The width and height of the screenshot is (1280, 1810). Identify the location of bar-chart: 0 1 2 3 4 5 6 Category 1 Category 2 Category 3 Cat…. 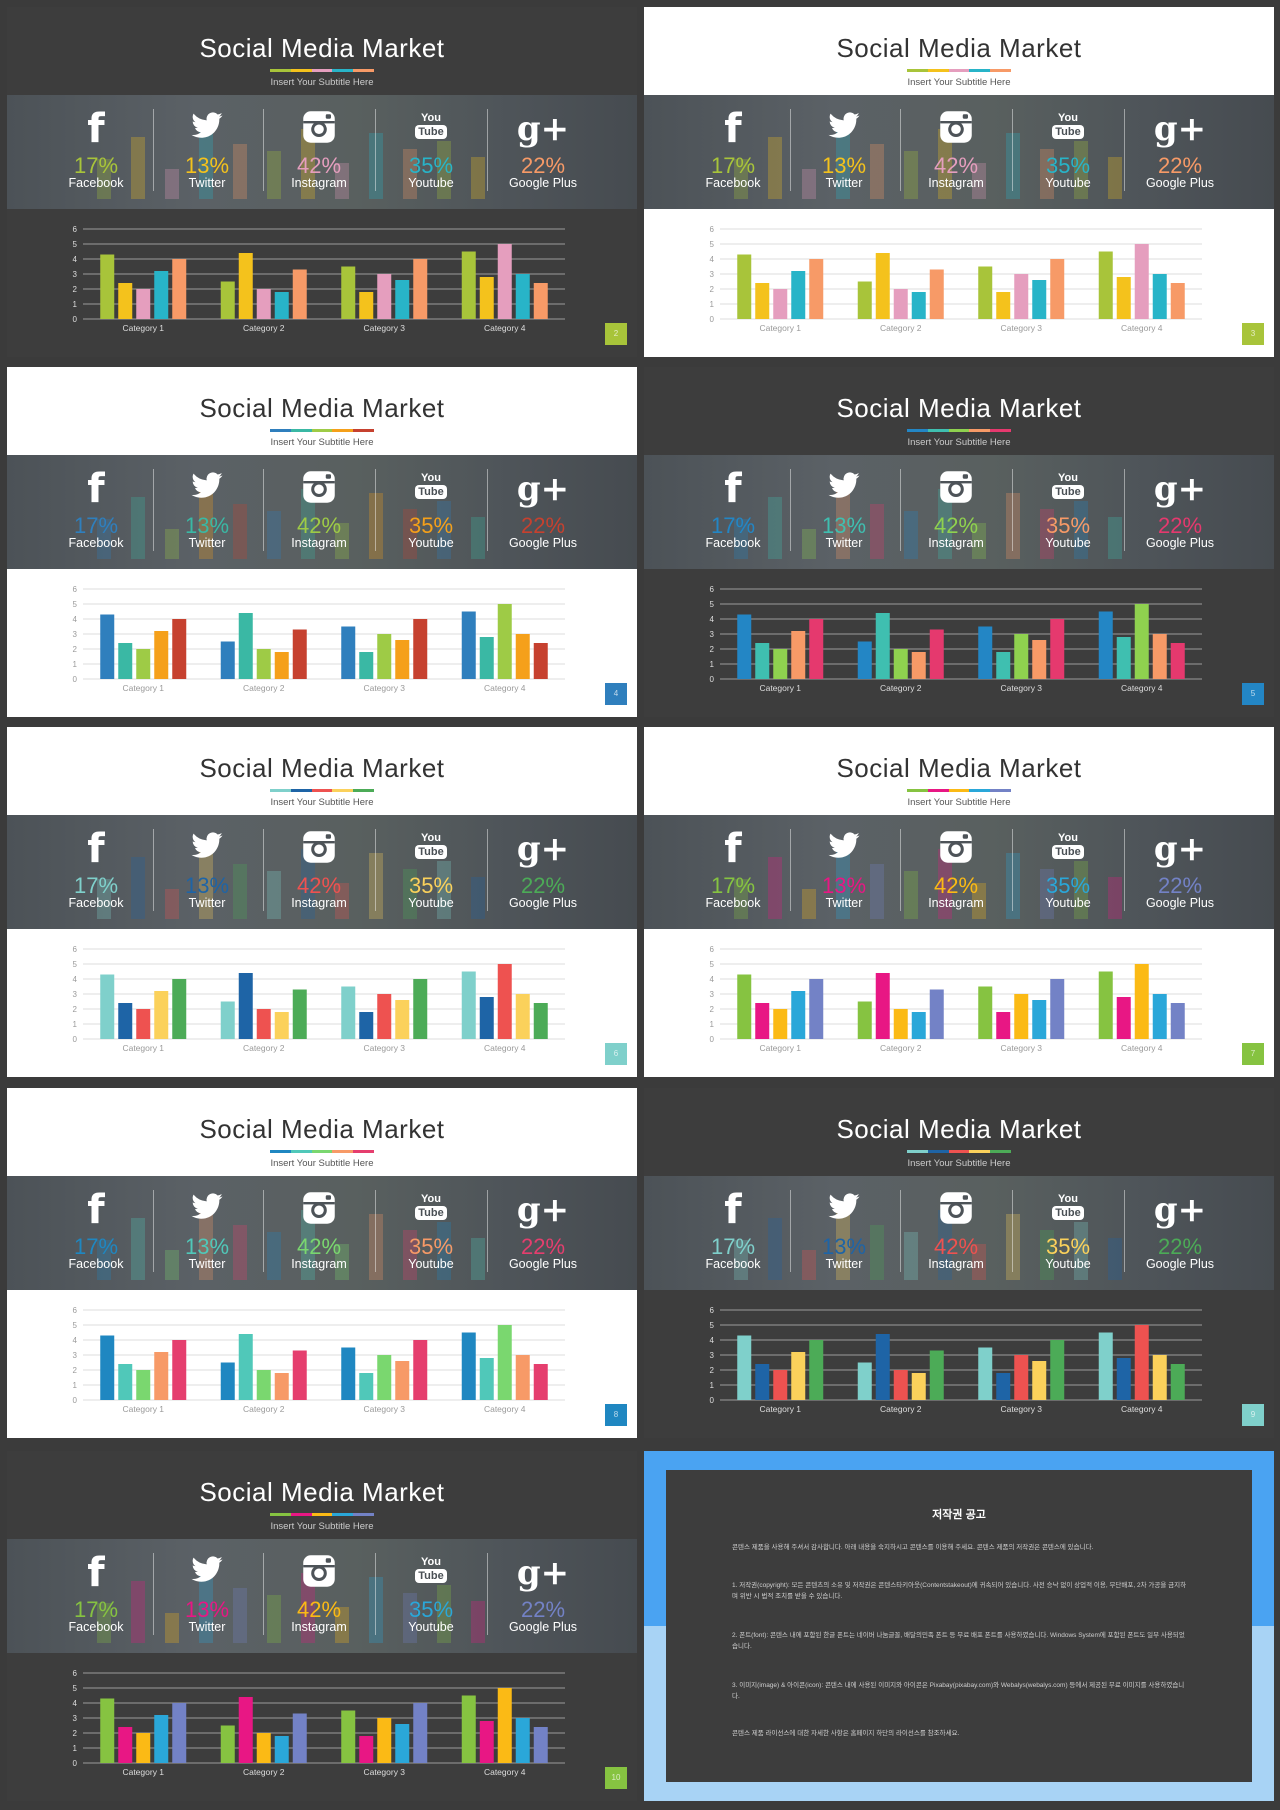
(959, 1364).